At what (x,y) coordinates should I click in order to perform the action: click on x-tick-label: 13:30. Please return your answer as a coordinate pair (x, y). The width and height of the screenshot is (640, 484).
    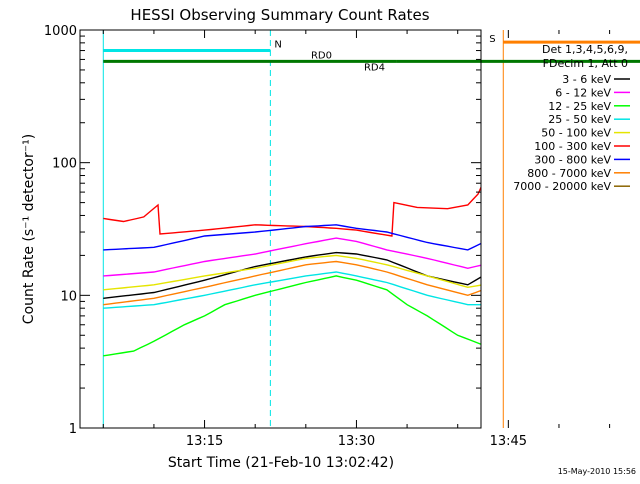
    Looking at the image, I should click on (356, 441).